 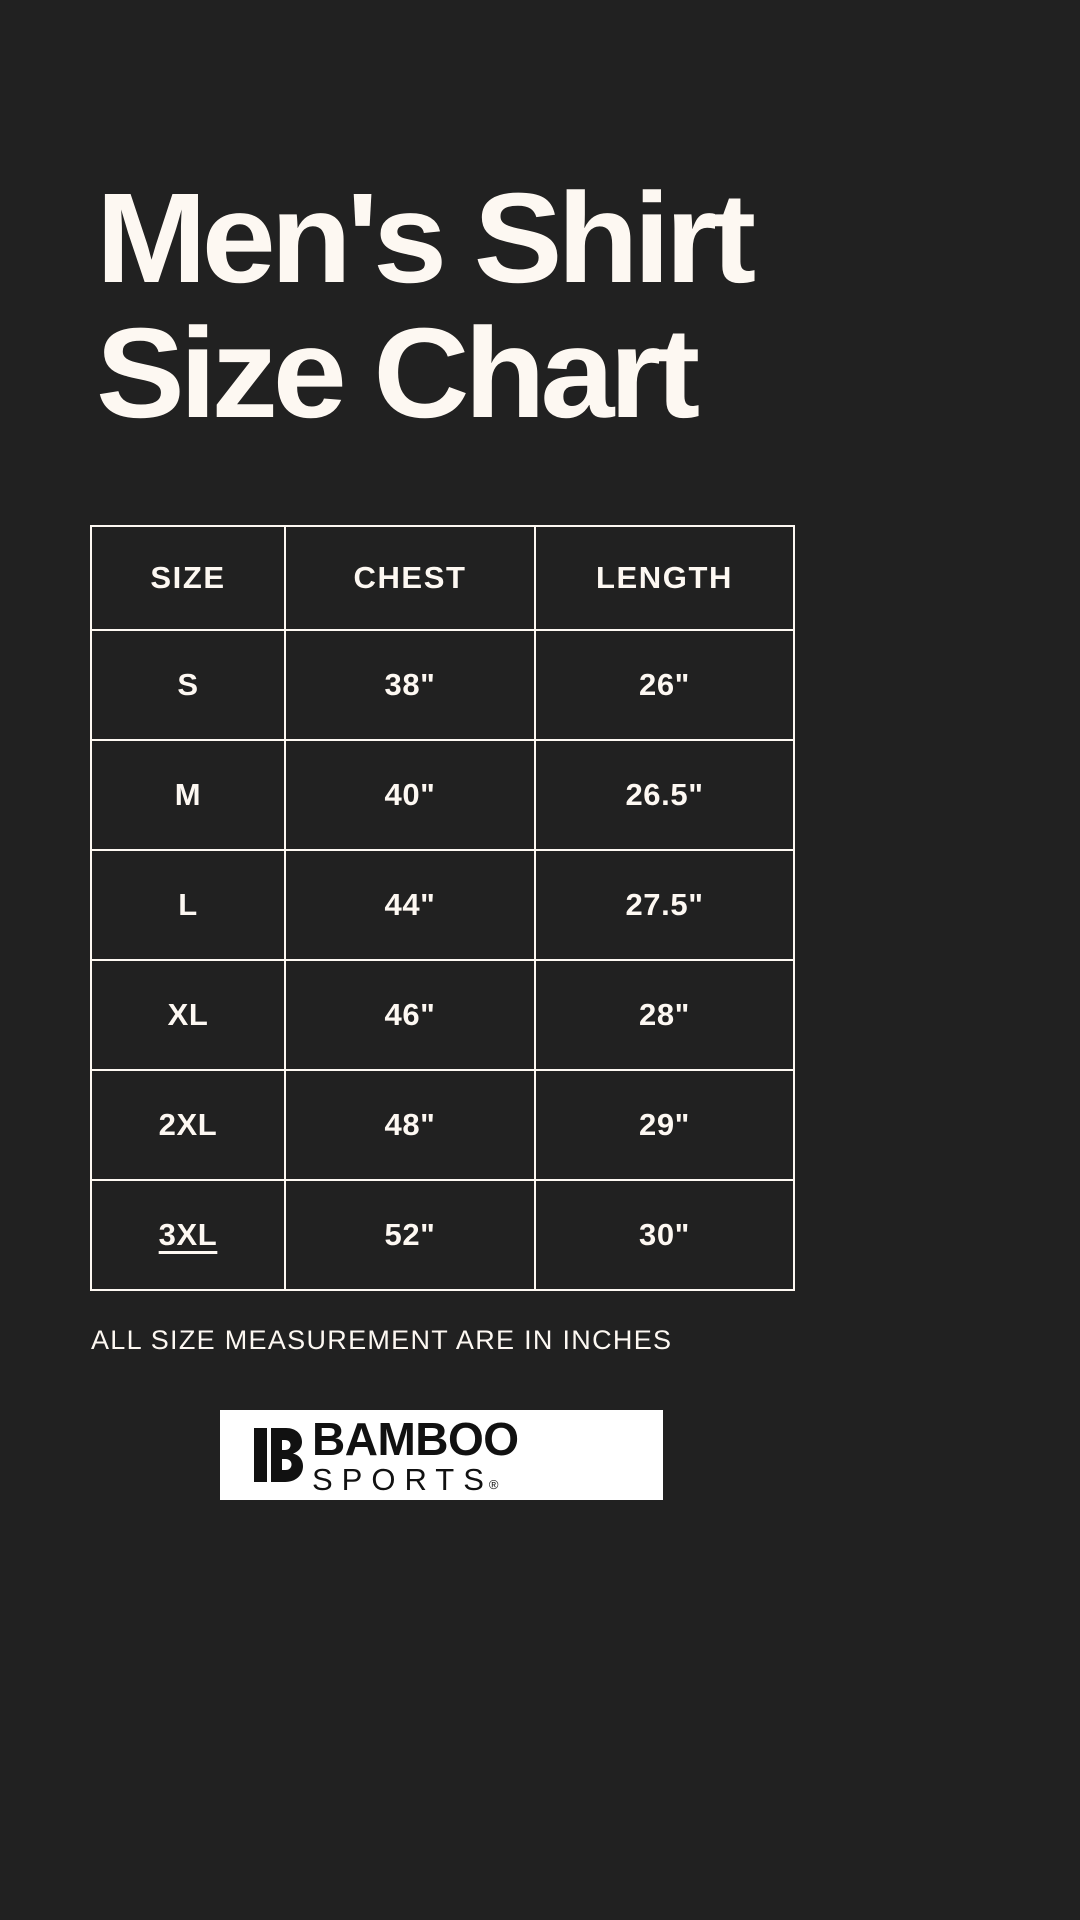 What do you see at coordinates (664, 795) in the screenshot?
I see `cell-length: 26.5"` at bounding box center [664, 795].